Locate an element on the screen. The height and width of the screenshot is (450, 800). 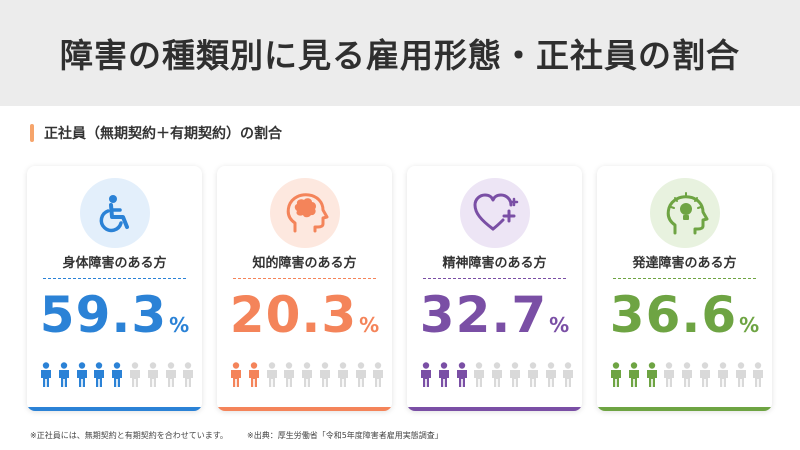
card-value: 20.3 % is located at coordinates (304, 315).